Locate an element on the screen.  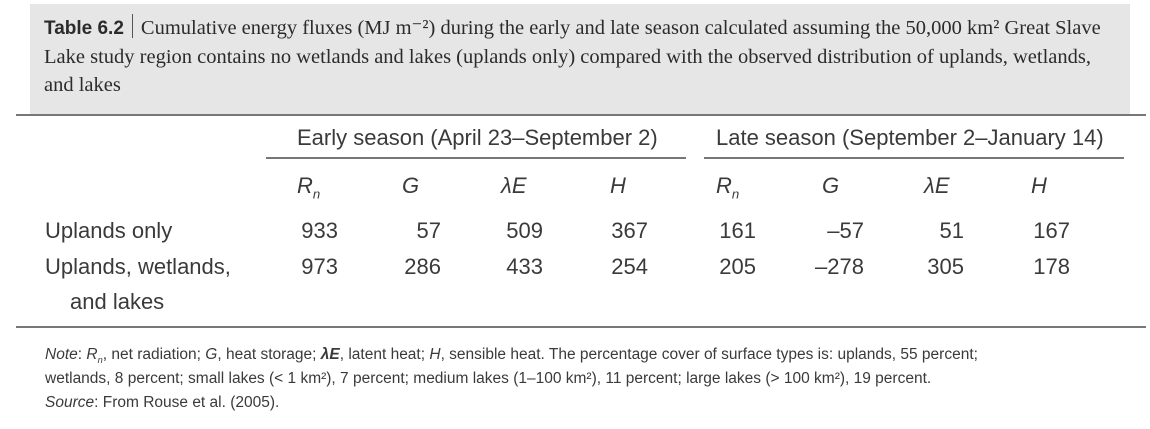
table-cell: 205 is located at coordinates (737, 266).